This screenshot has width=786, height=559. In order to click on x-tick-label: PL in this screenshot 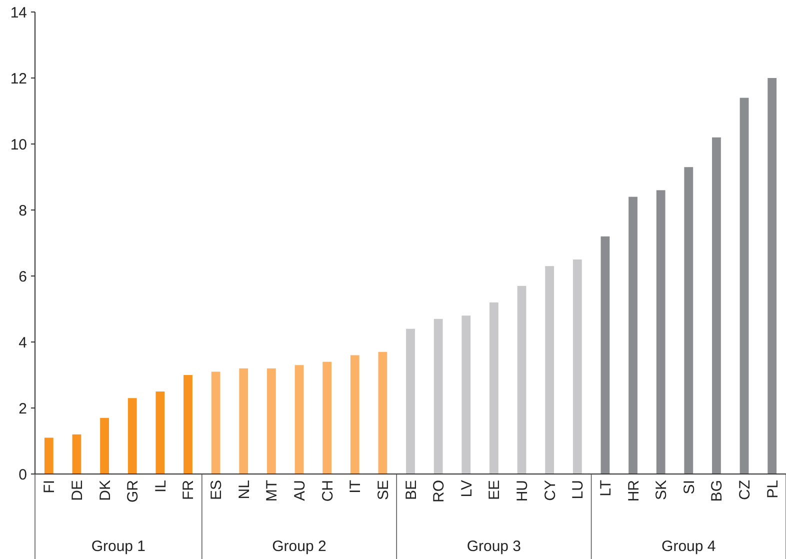, I will do `click(773, 489)`.